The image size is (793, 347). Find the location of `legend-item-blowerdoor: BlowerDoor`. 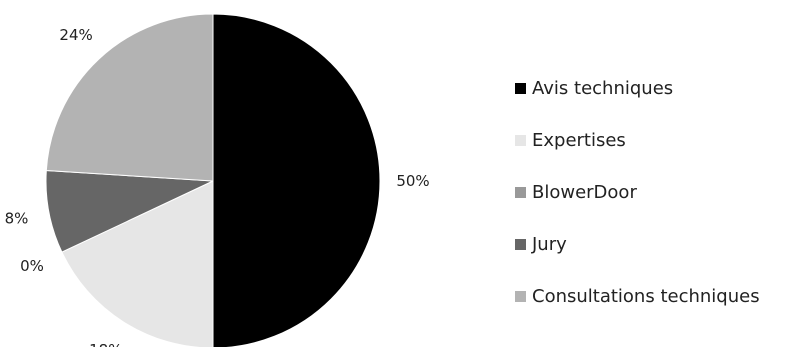

legend-item-blowerdoor: BlowerDoor is located at coordinates (637, 192).